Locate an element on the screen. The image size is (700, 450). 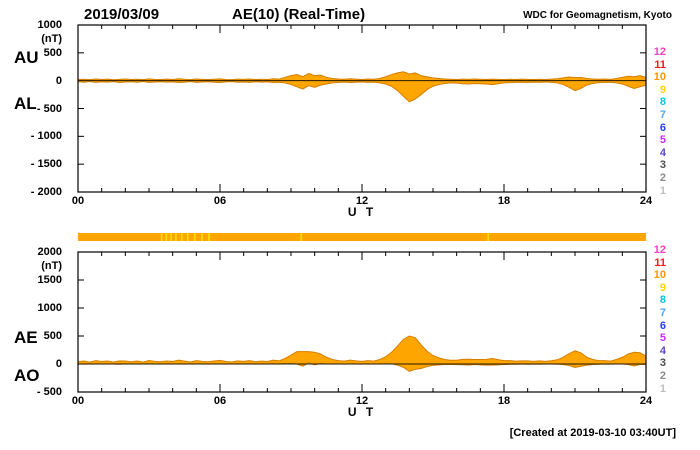
trace-area-AL is located at coordinates (362, 91).